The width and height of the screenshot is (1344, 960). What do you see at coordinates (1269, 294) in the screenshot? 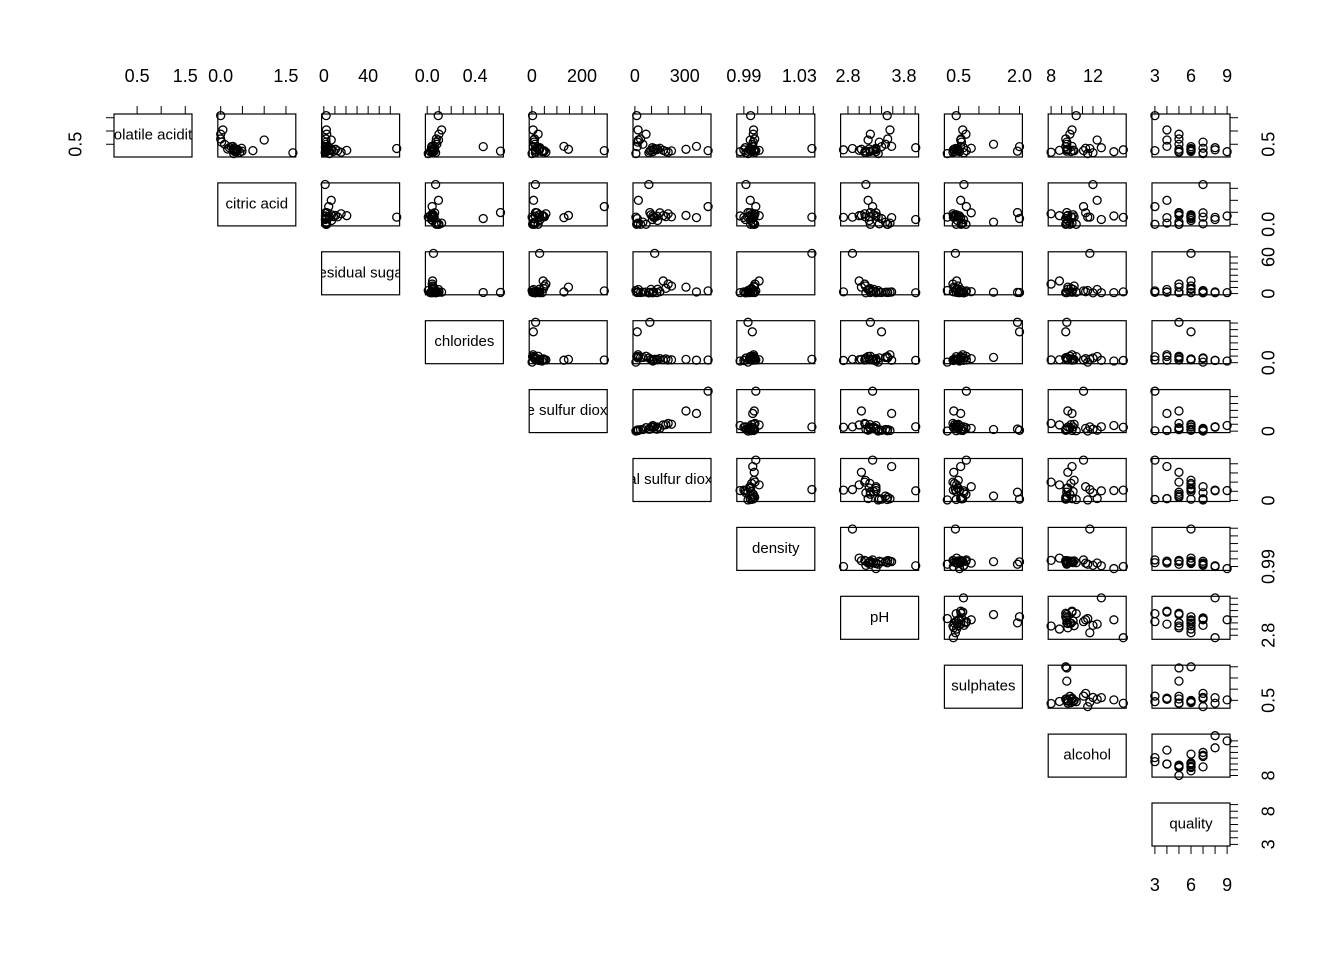
I see `y-tick-label: 0` at bounding box center [1269, 294].